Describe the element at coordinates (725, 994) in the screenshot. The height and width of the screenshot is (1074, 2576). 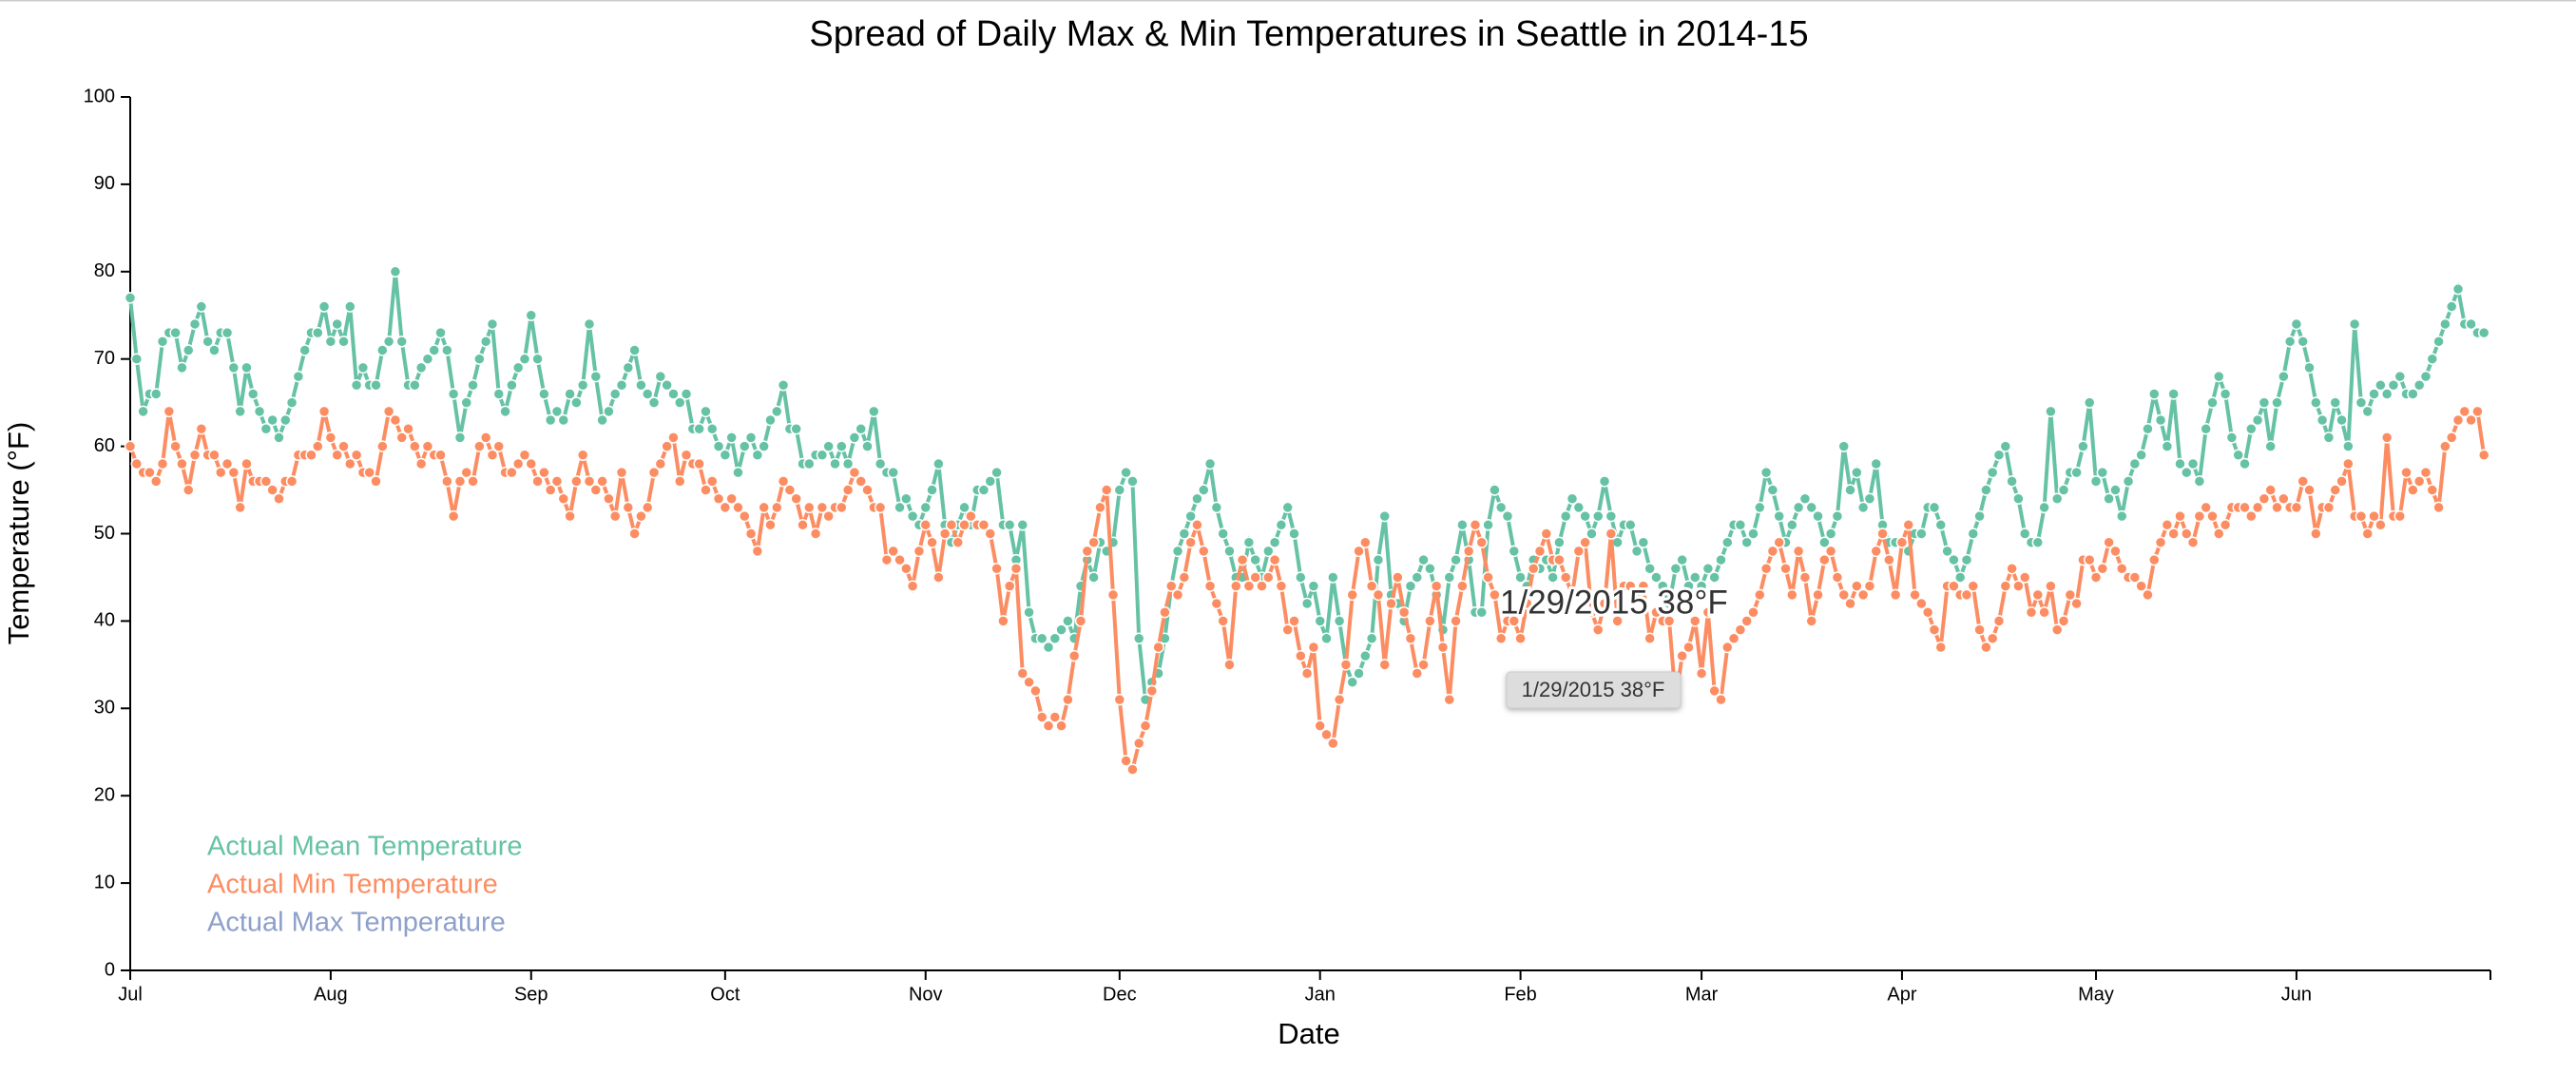
I see `x-tick-label: Oct` at that location.